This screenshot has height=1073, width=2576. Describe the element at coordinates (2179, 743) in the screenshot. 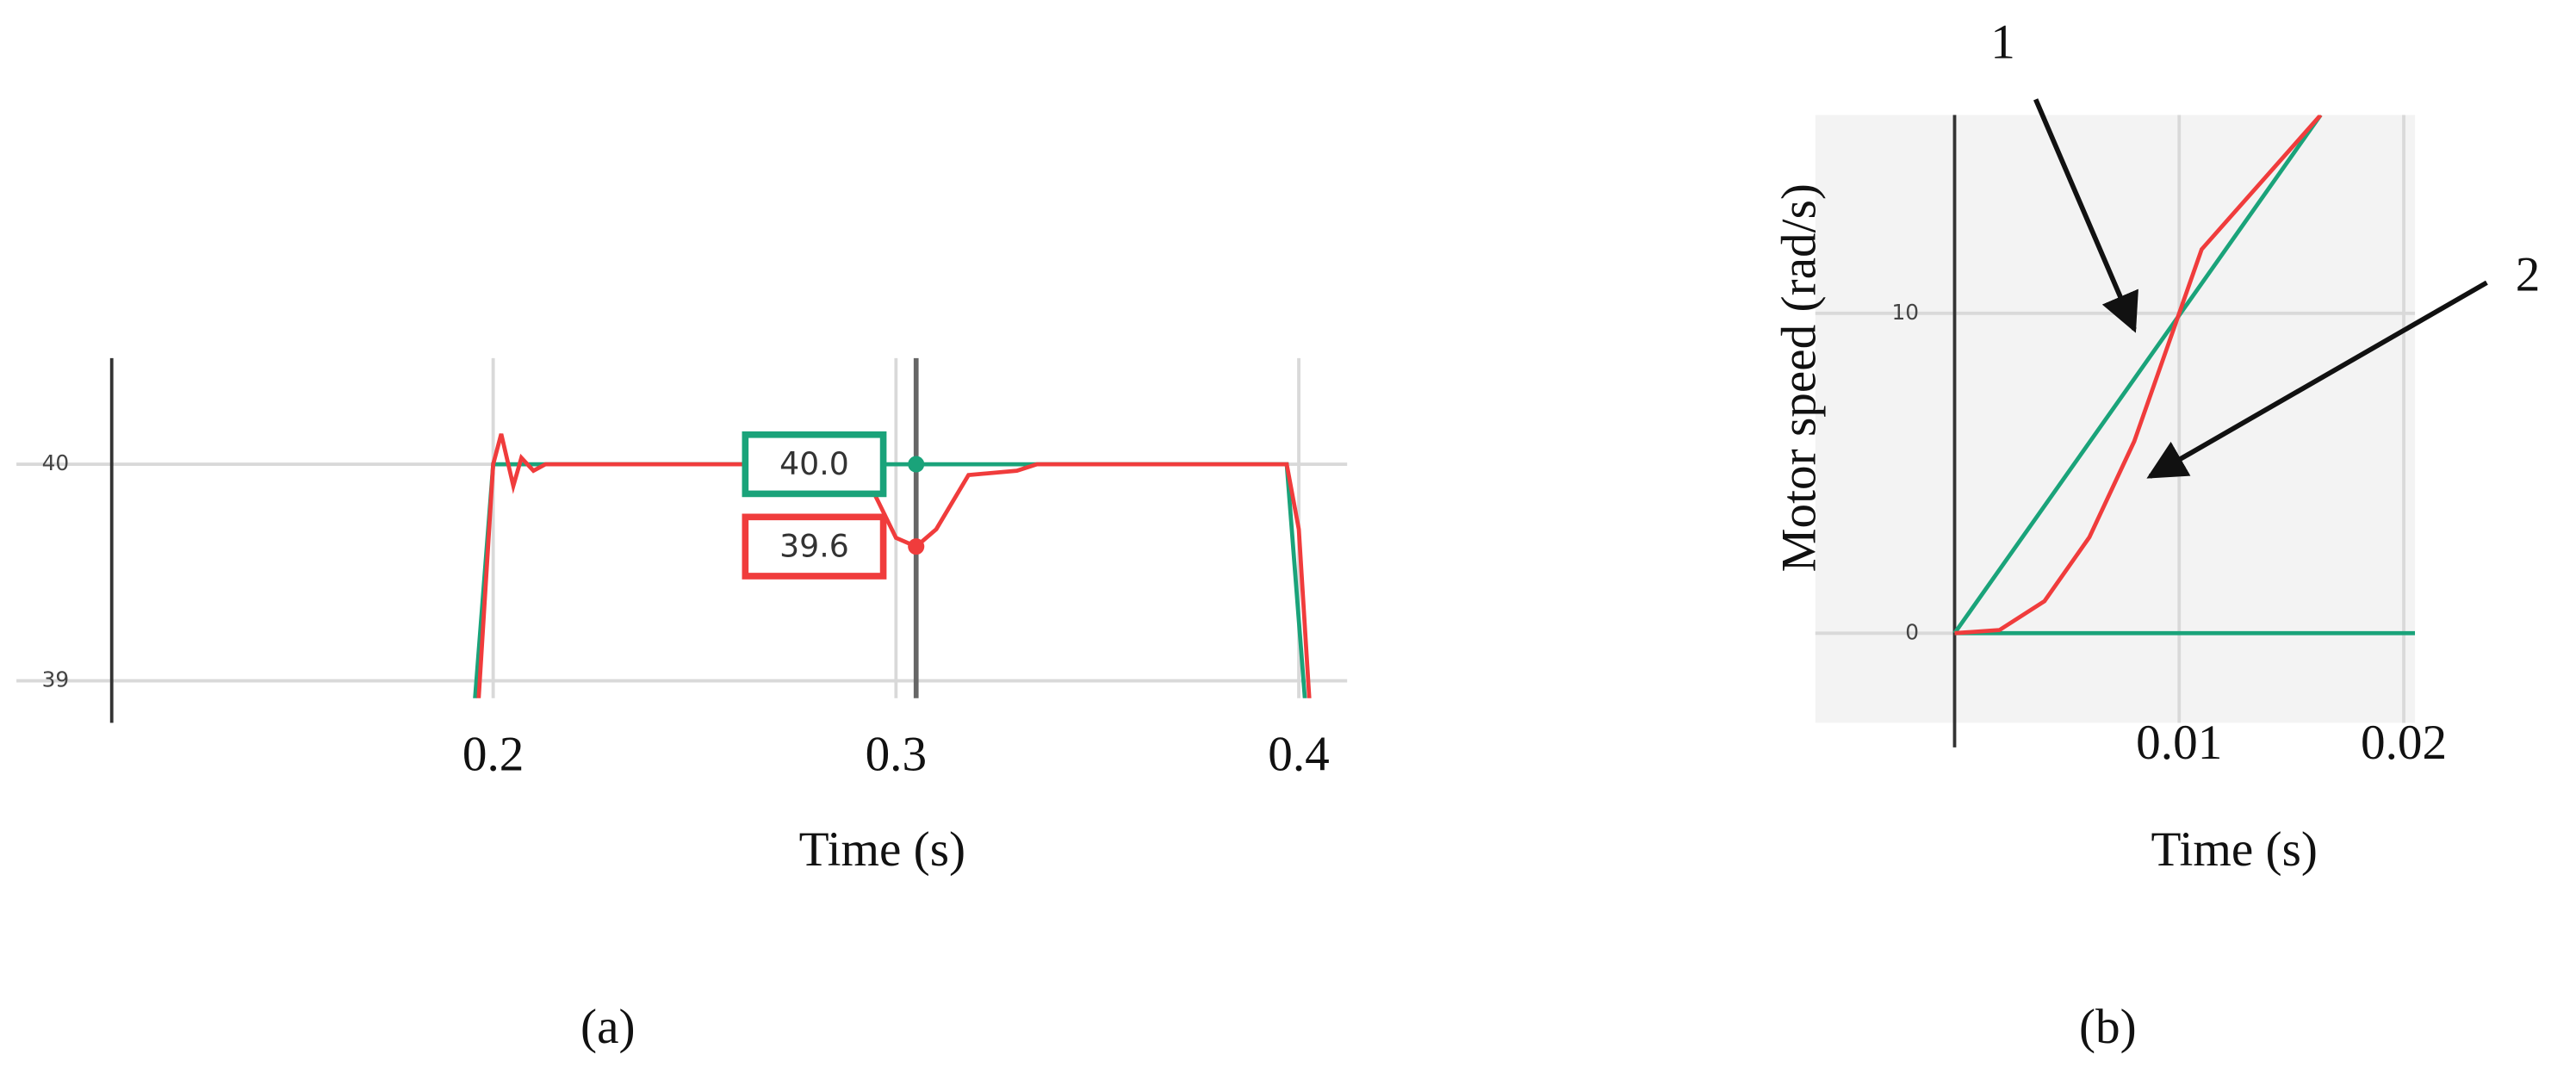

I see `x-tick-label: 0.01` at that location.